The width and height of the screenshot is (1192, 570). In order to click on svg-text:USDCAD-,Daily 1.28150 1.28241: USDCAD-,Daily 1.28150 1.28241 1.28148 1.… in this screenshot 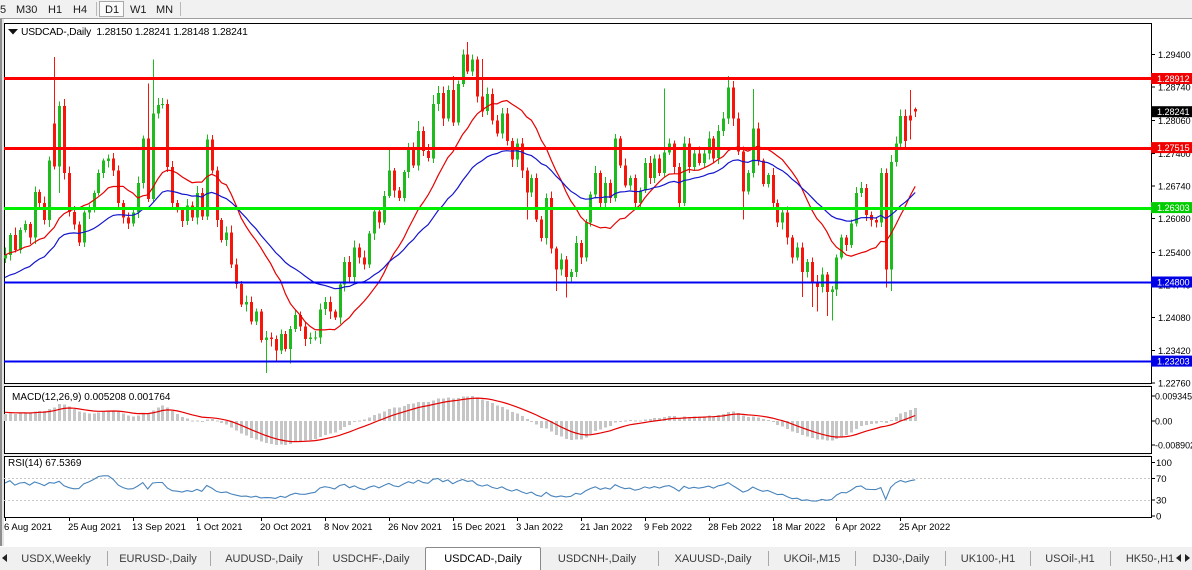, I will do `click(134, 32)`.